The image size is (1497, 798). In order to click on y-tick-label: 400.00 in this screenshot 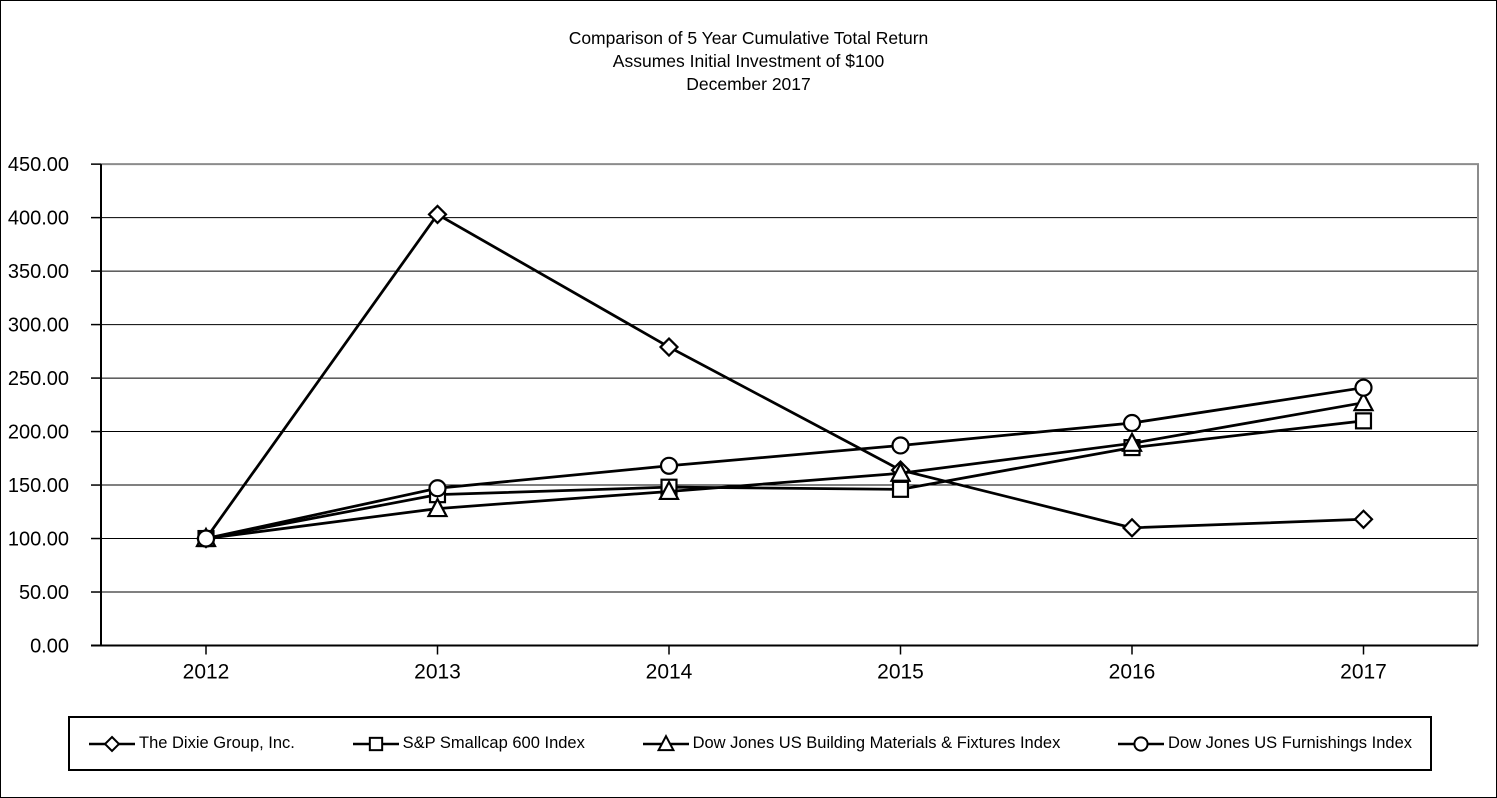, I will do `click(38, 219)`.